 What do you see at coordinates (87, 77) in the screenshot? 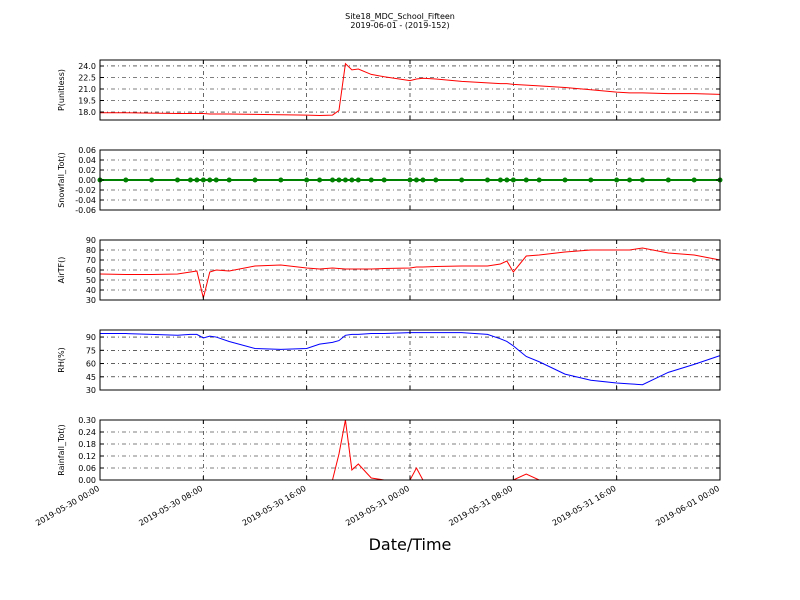
I see `y-tick-label: 22.5` at bounding box center [87, 77].